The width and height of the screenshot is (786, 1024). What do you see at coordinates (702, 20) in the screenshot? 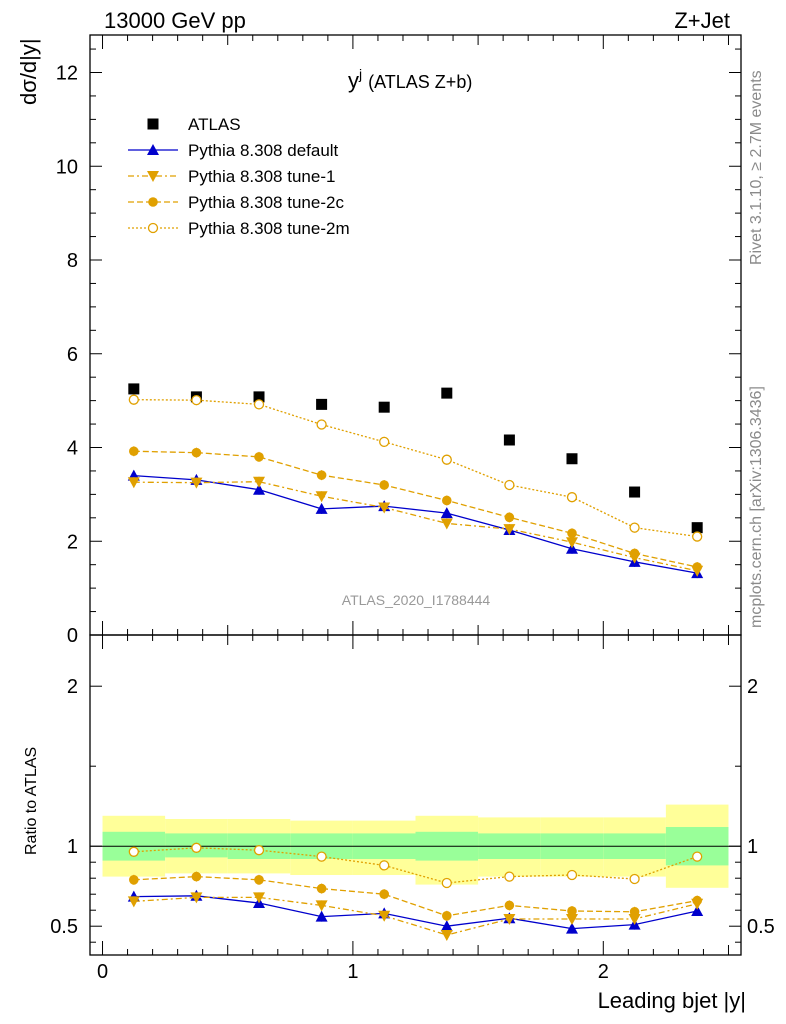
I see `process-label: Z+Jet` at bounding box center [702, 20].